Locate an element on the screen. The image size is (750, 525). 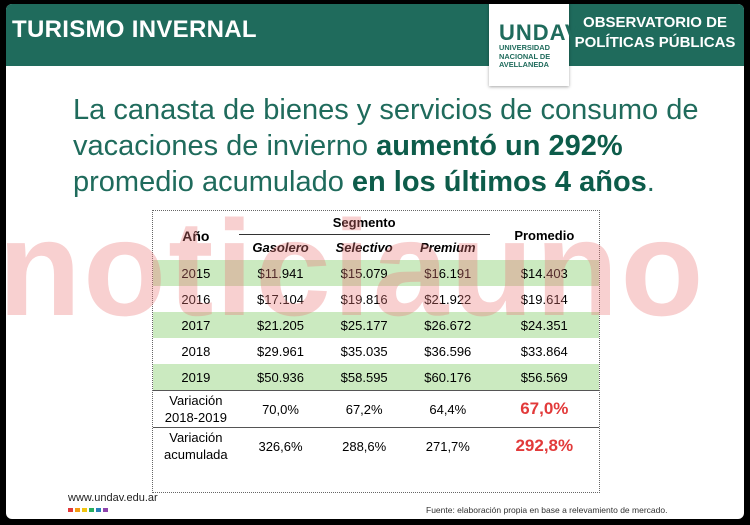
cell-promedio: 292,8% is located at coordinates (544, 445).